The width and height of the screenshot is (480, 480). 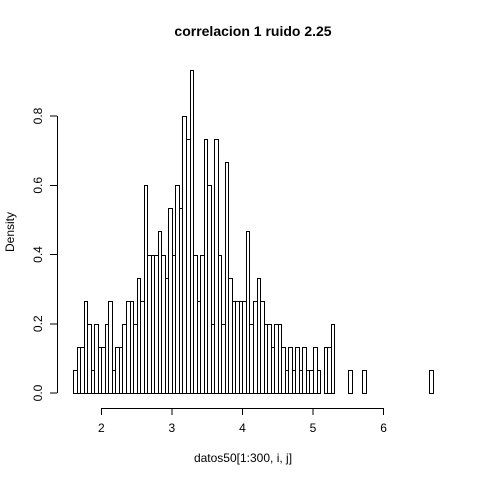 I want to click on y-axis: 0.0 0.2 0.4 0.6 0.8, so click(x=44, y=254).